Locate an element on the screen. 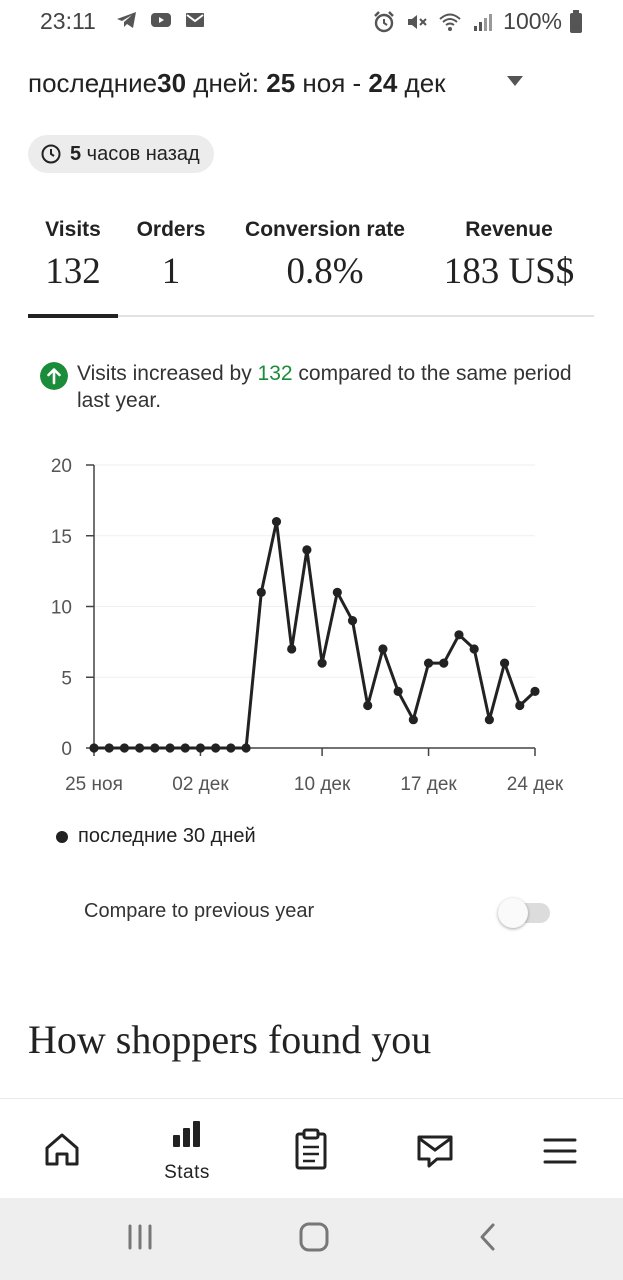  y-tick-label: 0 is located at coordinates (66, 749).